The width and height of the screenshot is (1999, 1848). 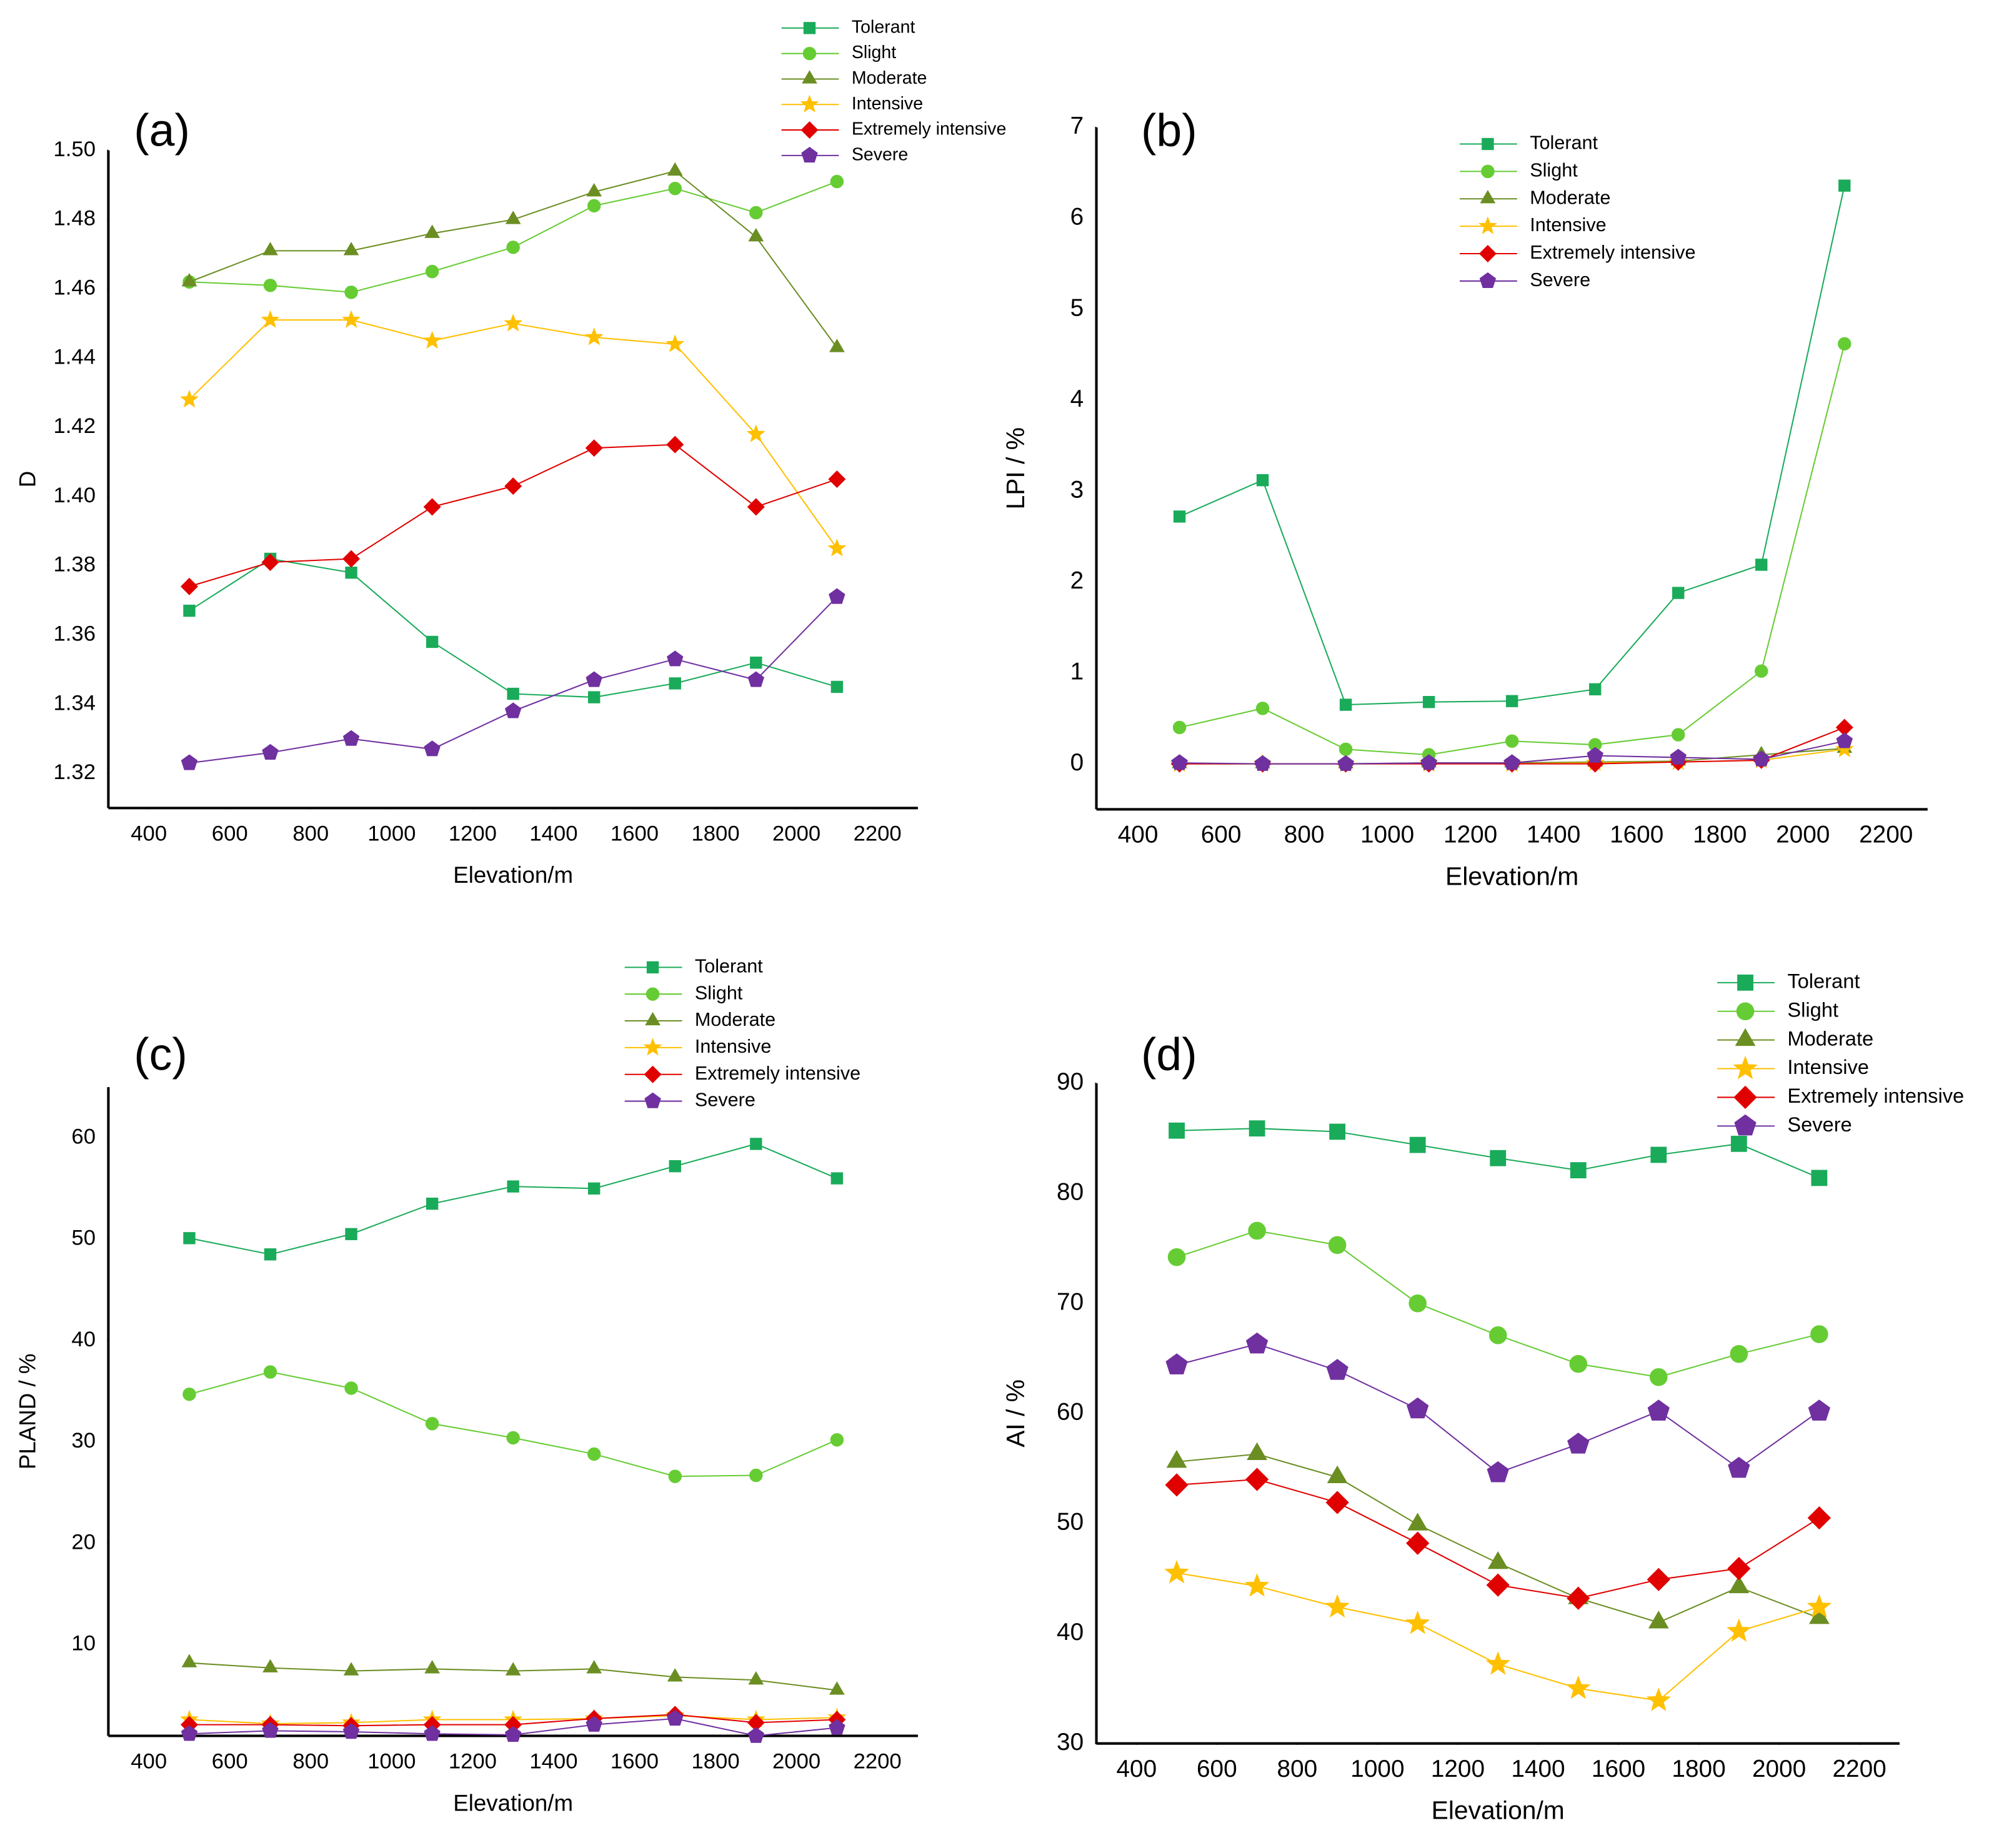 What do you see at coordinates (28, 1411) in the screenshot?
I see `y-axis-title: PLAND / %` at bounding box center [28, 1411].